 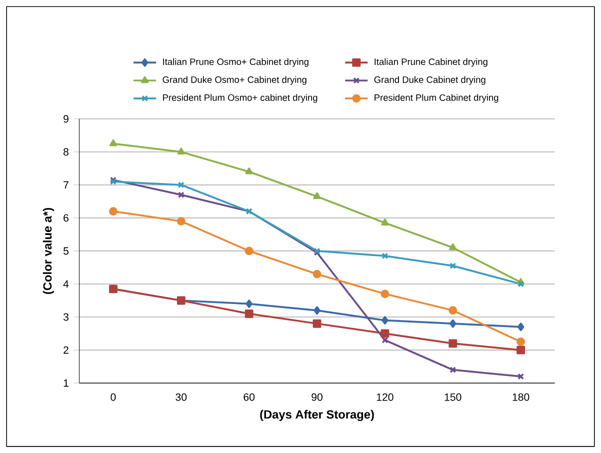 What do you see at coordinates (240, 98) in the screenshot?
I see `legend-label: President Plum Osmo+ cabinet drying` at bounding box center [240, 98].